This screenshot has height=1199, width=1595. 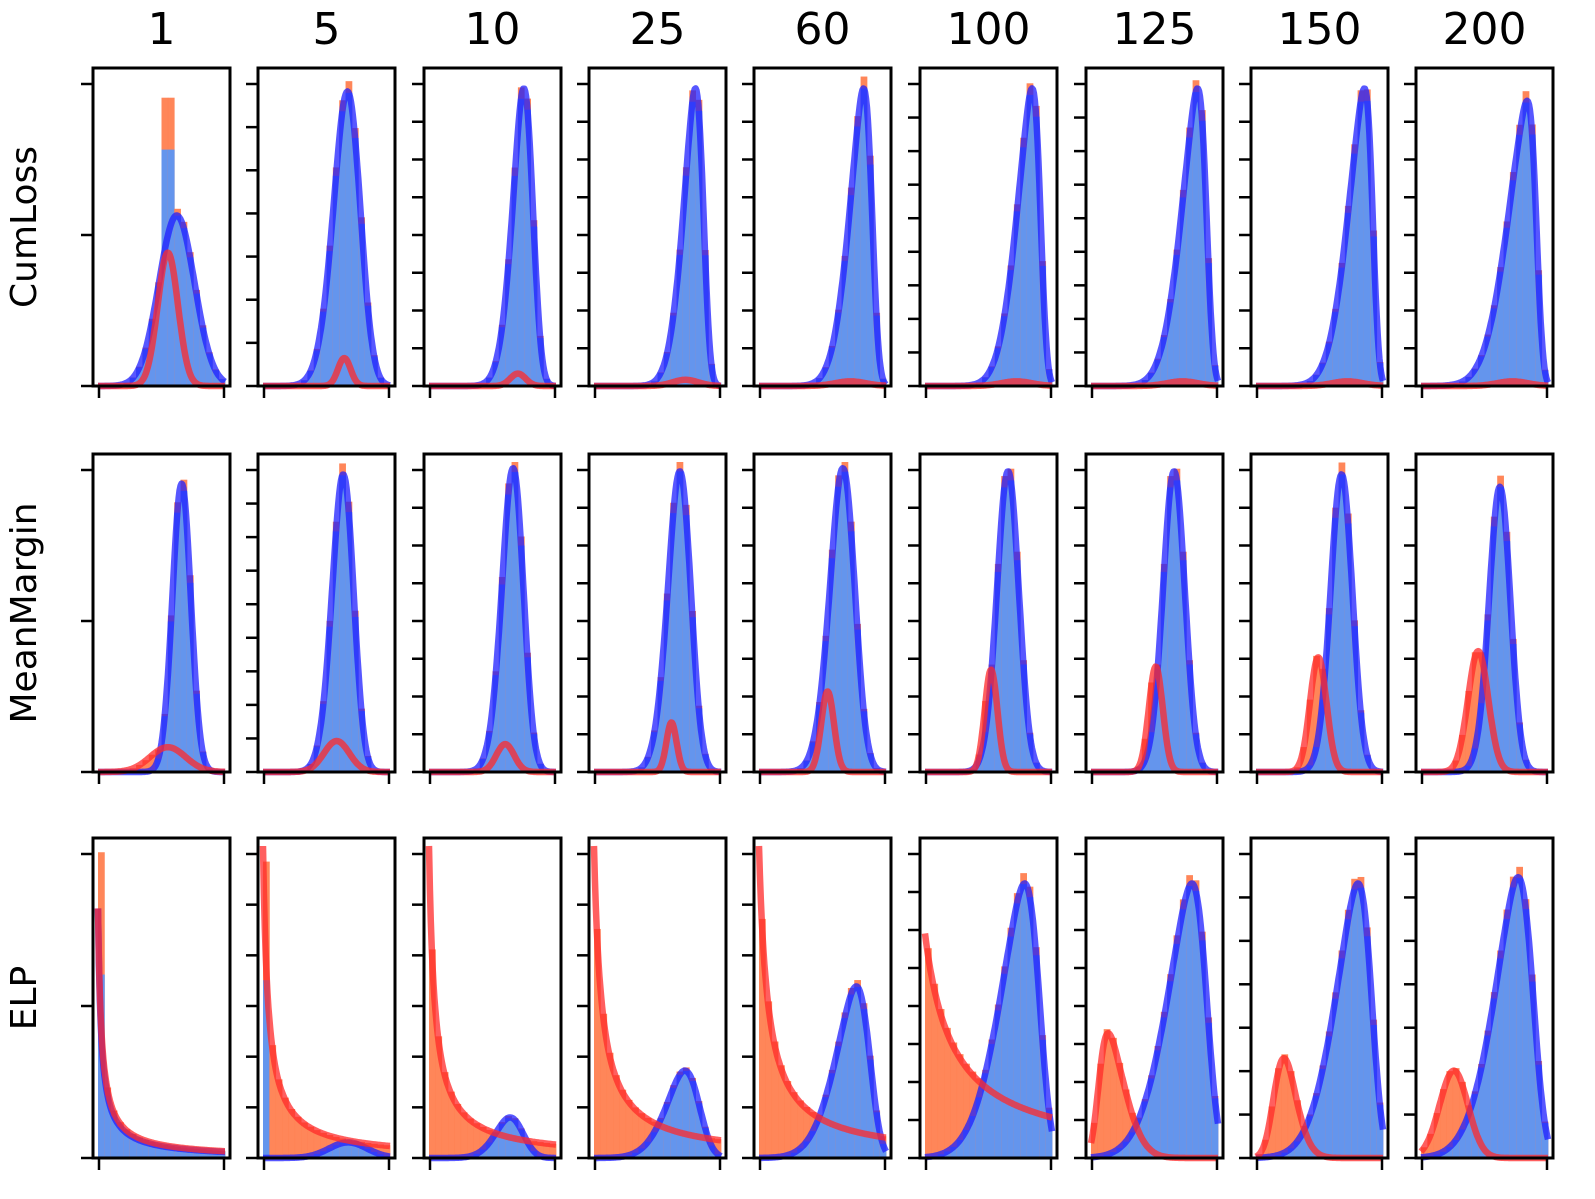 I want to click on red-density-curve, so click(x=988, y=1026).